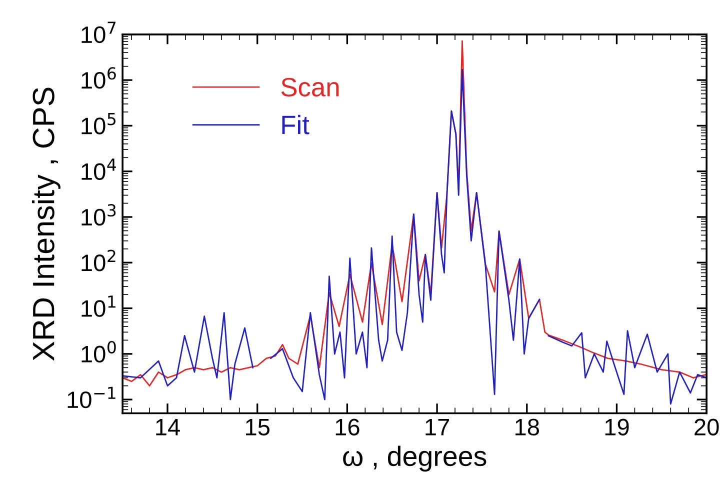  I want to click on x-tick-label: 14, so click(168, 427).